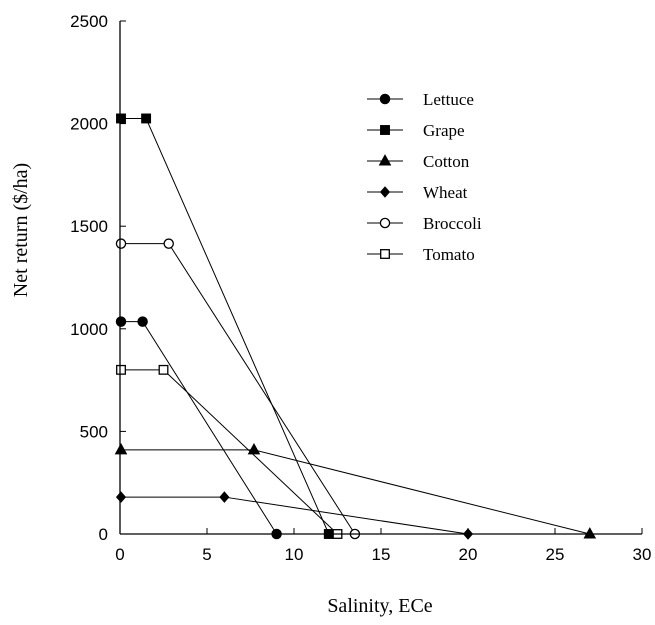 Image resolution: width=655 pixels, height=625 pixels. I want to click on y-tick-label: 2500, so click(89, 21).